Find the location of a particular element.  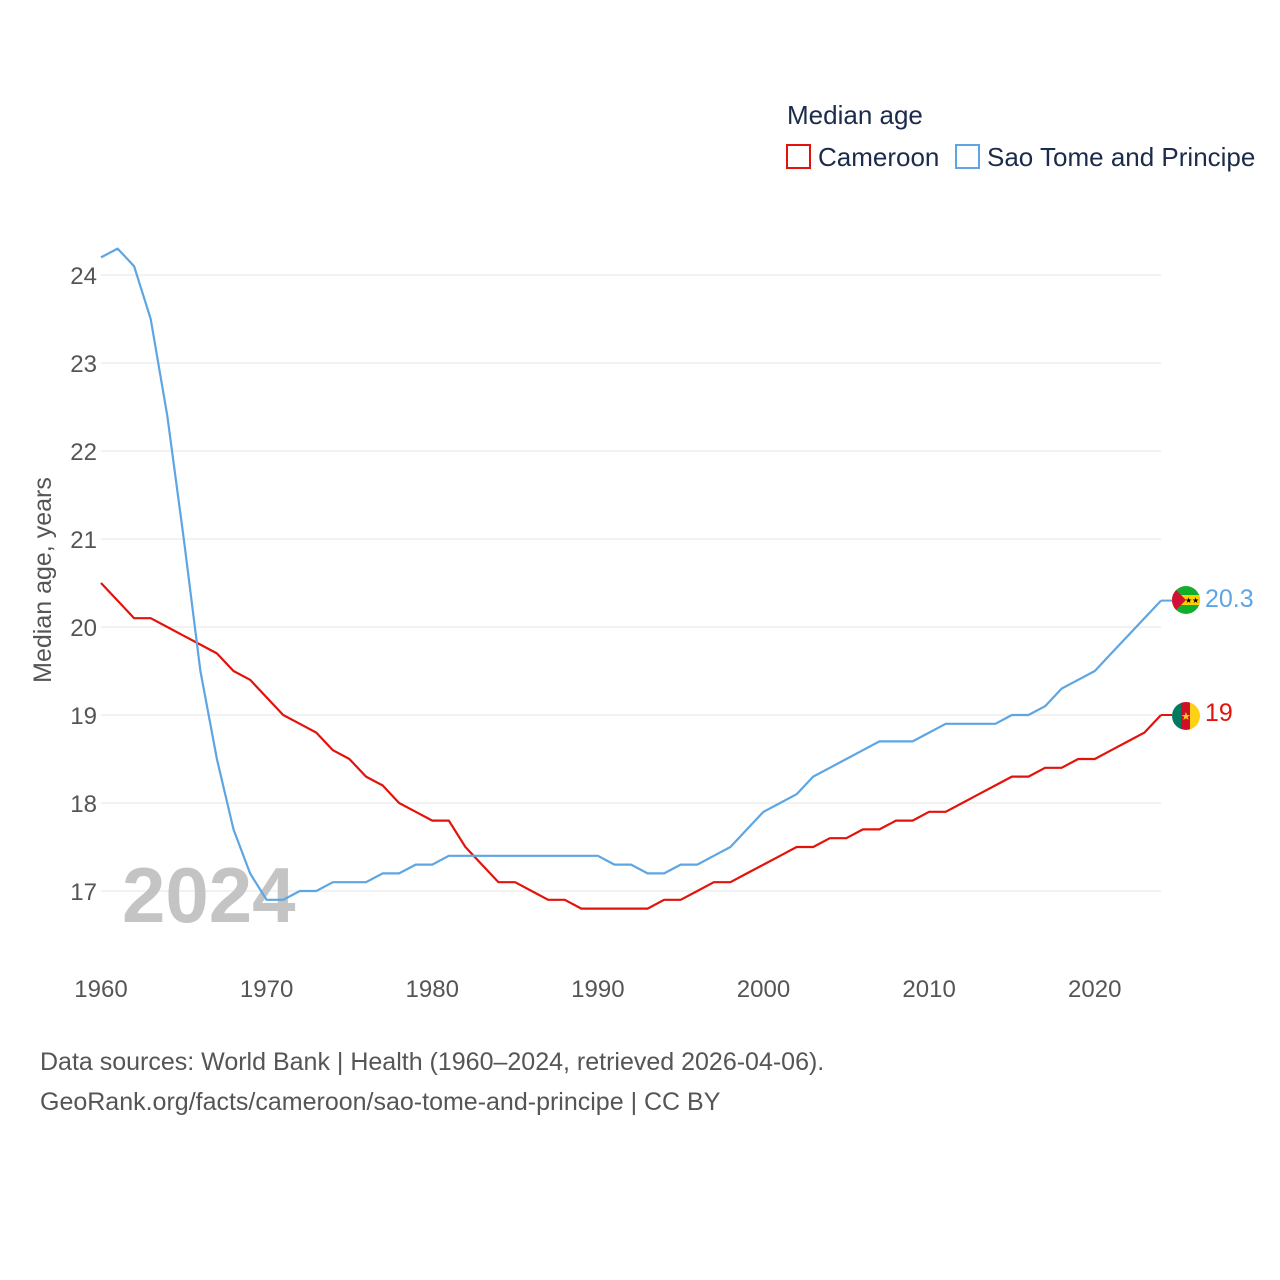

y-tick-label: 17 is located at coordinates (83, 892).